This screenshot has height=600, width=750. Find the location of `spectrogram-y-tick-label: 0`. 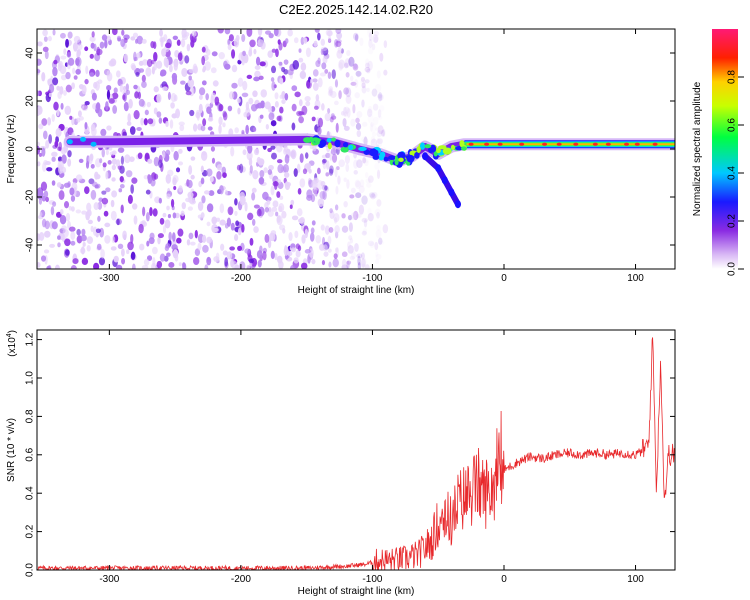

spectrogram-y-tick-label: 0 is located at coordinates (30, 149).